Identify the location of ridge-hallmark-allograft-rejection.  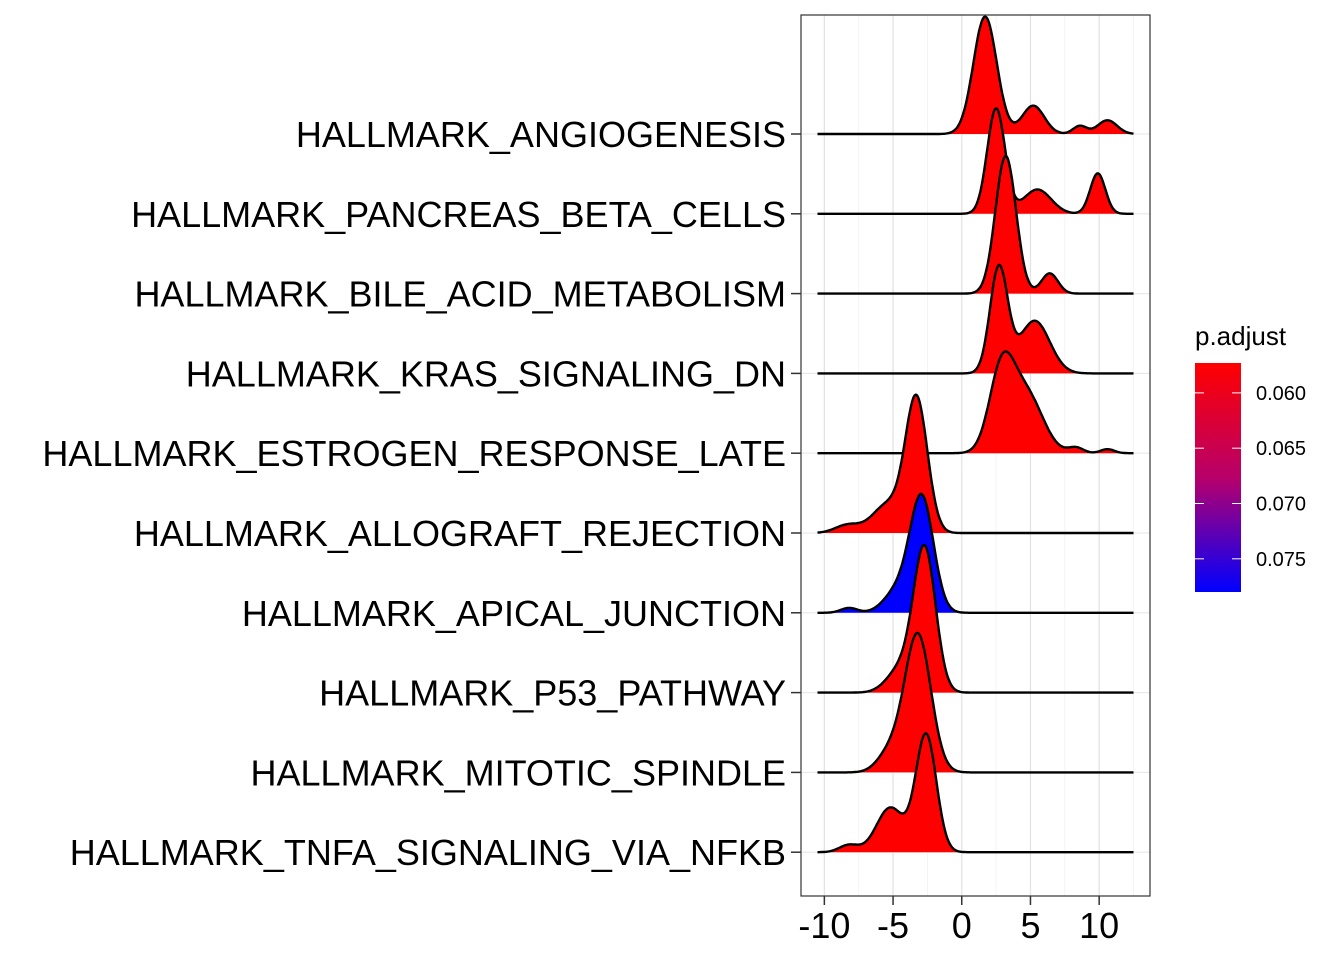
(975, 464).